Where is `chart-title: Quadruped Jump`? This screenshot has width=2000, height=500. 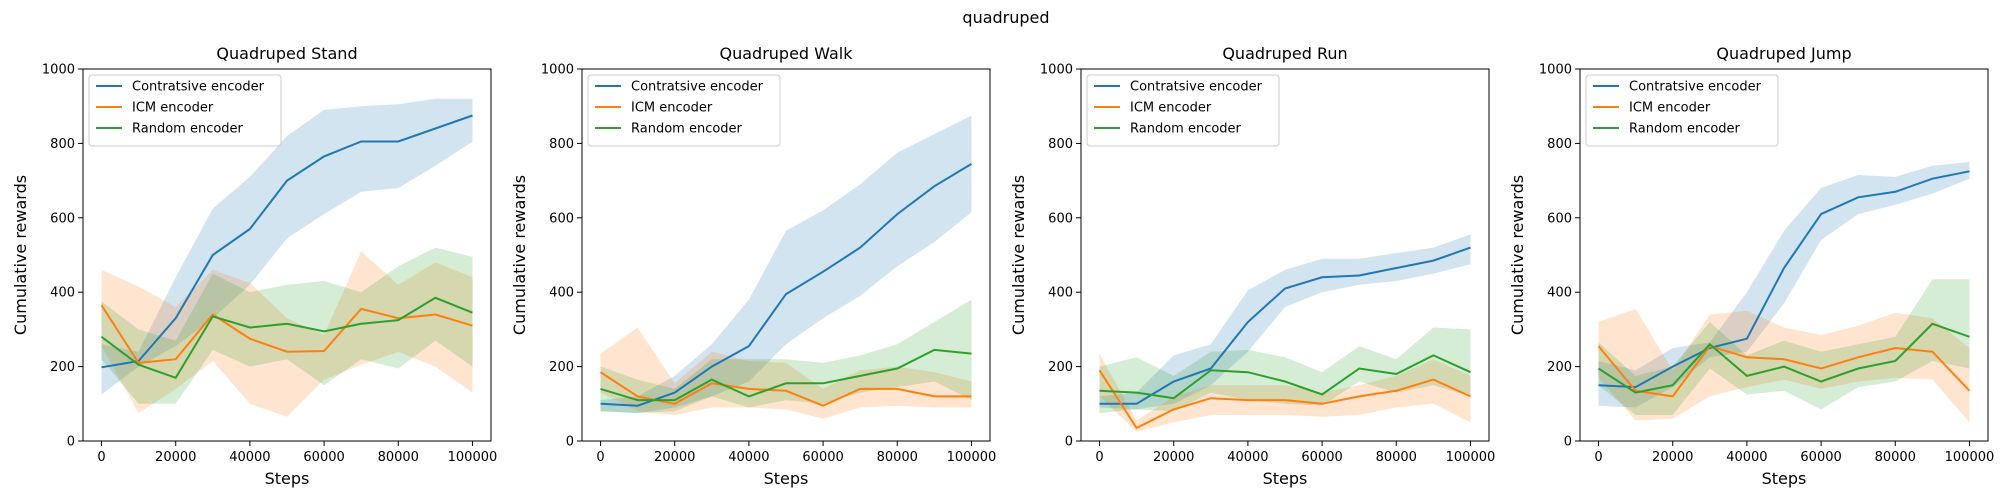
chart-title: Quadruped Jump is located at coordinates (1783, 53).